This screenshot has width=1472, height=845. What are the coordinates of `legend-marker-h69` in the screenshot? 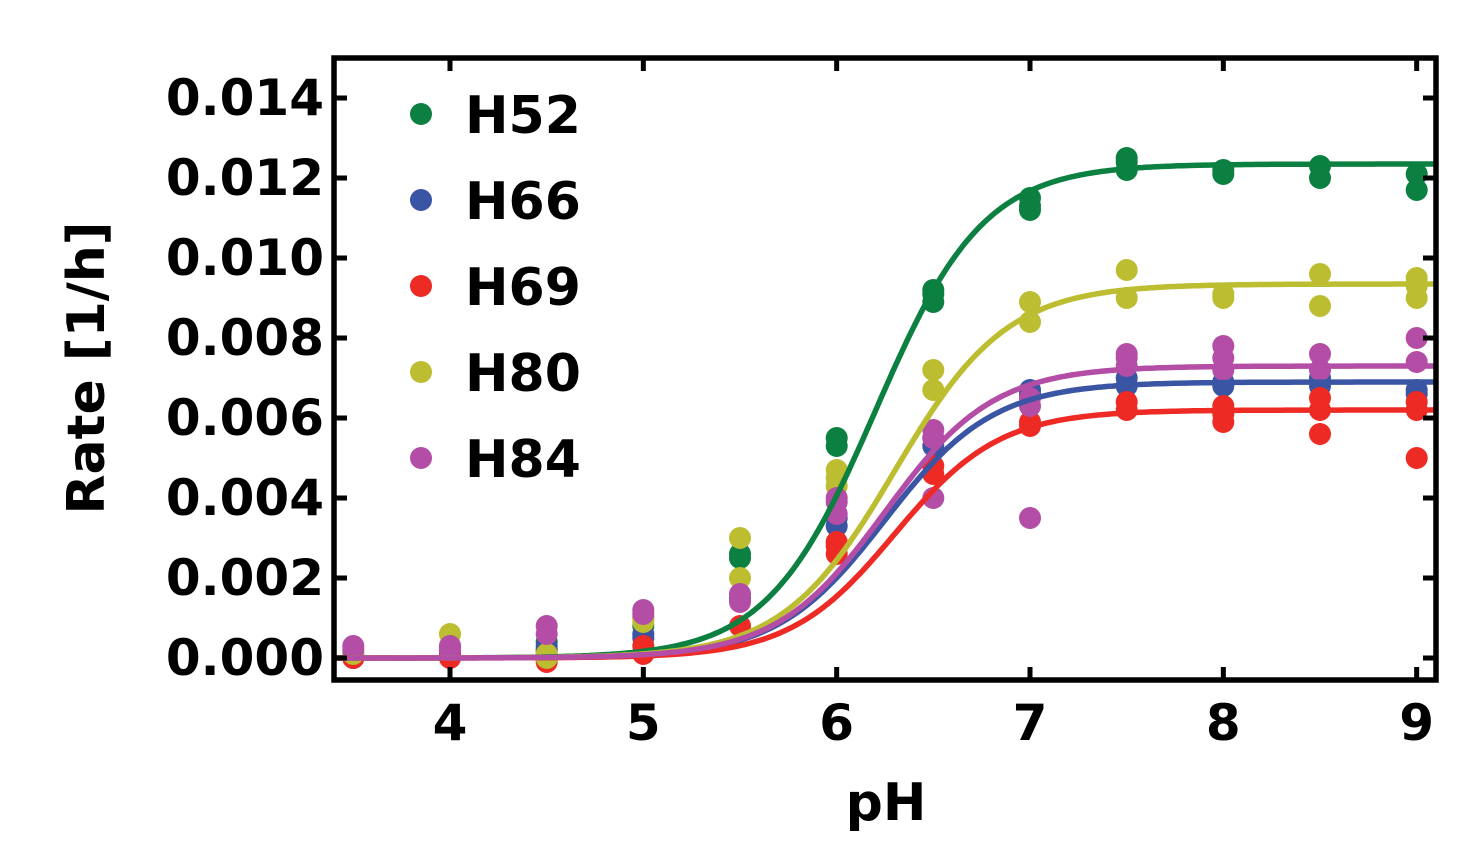 It's located at (421, 286).